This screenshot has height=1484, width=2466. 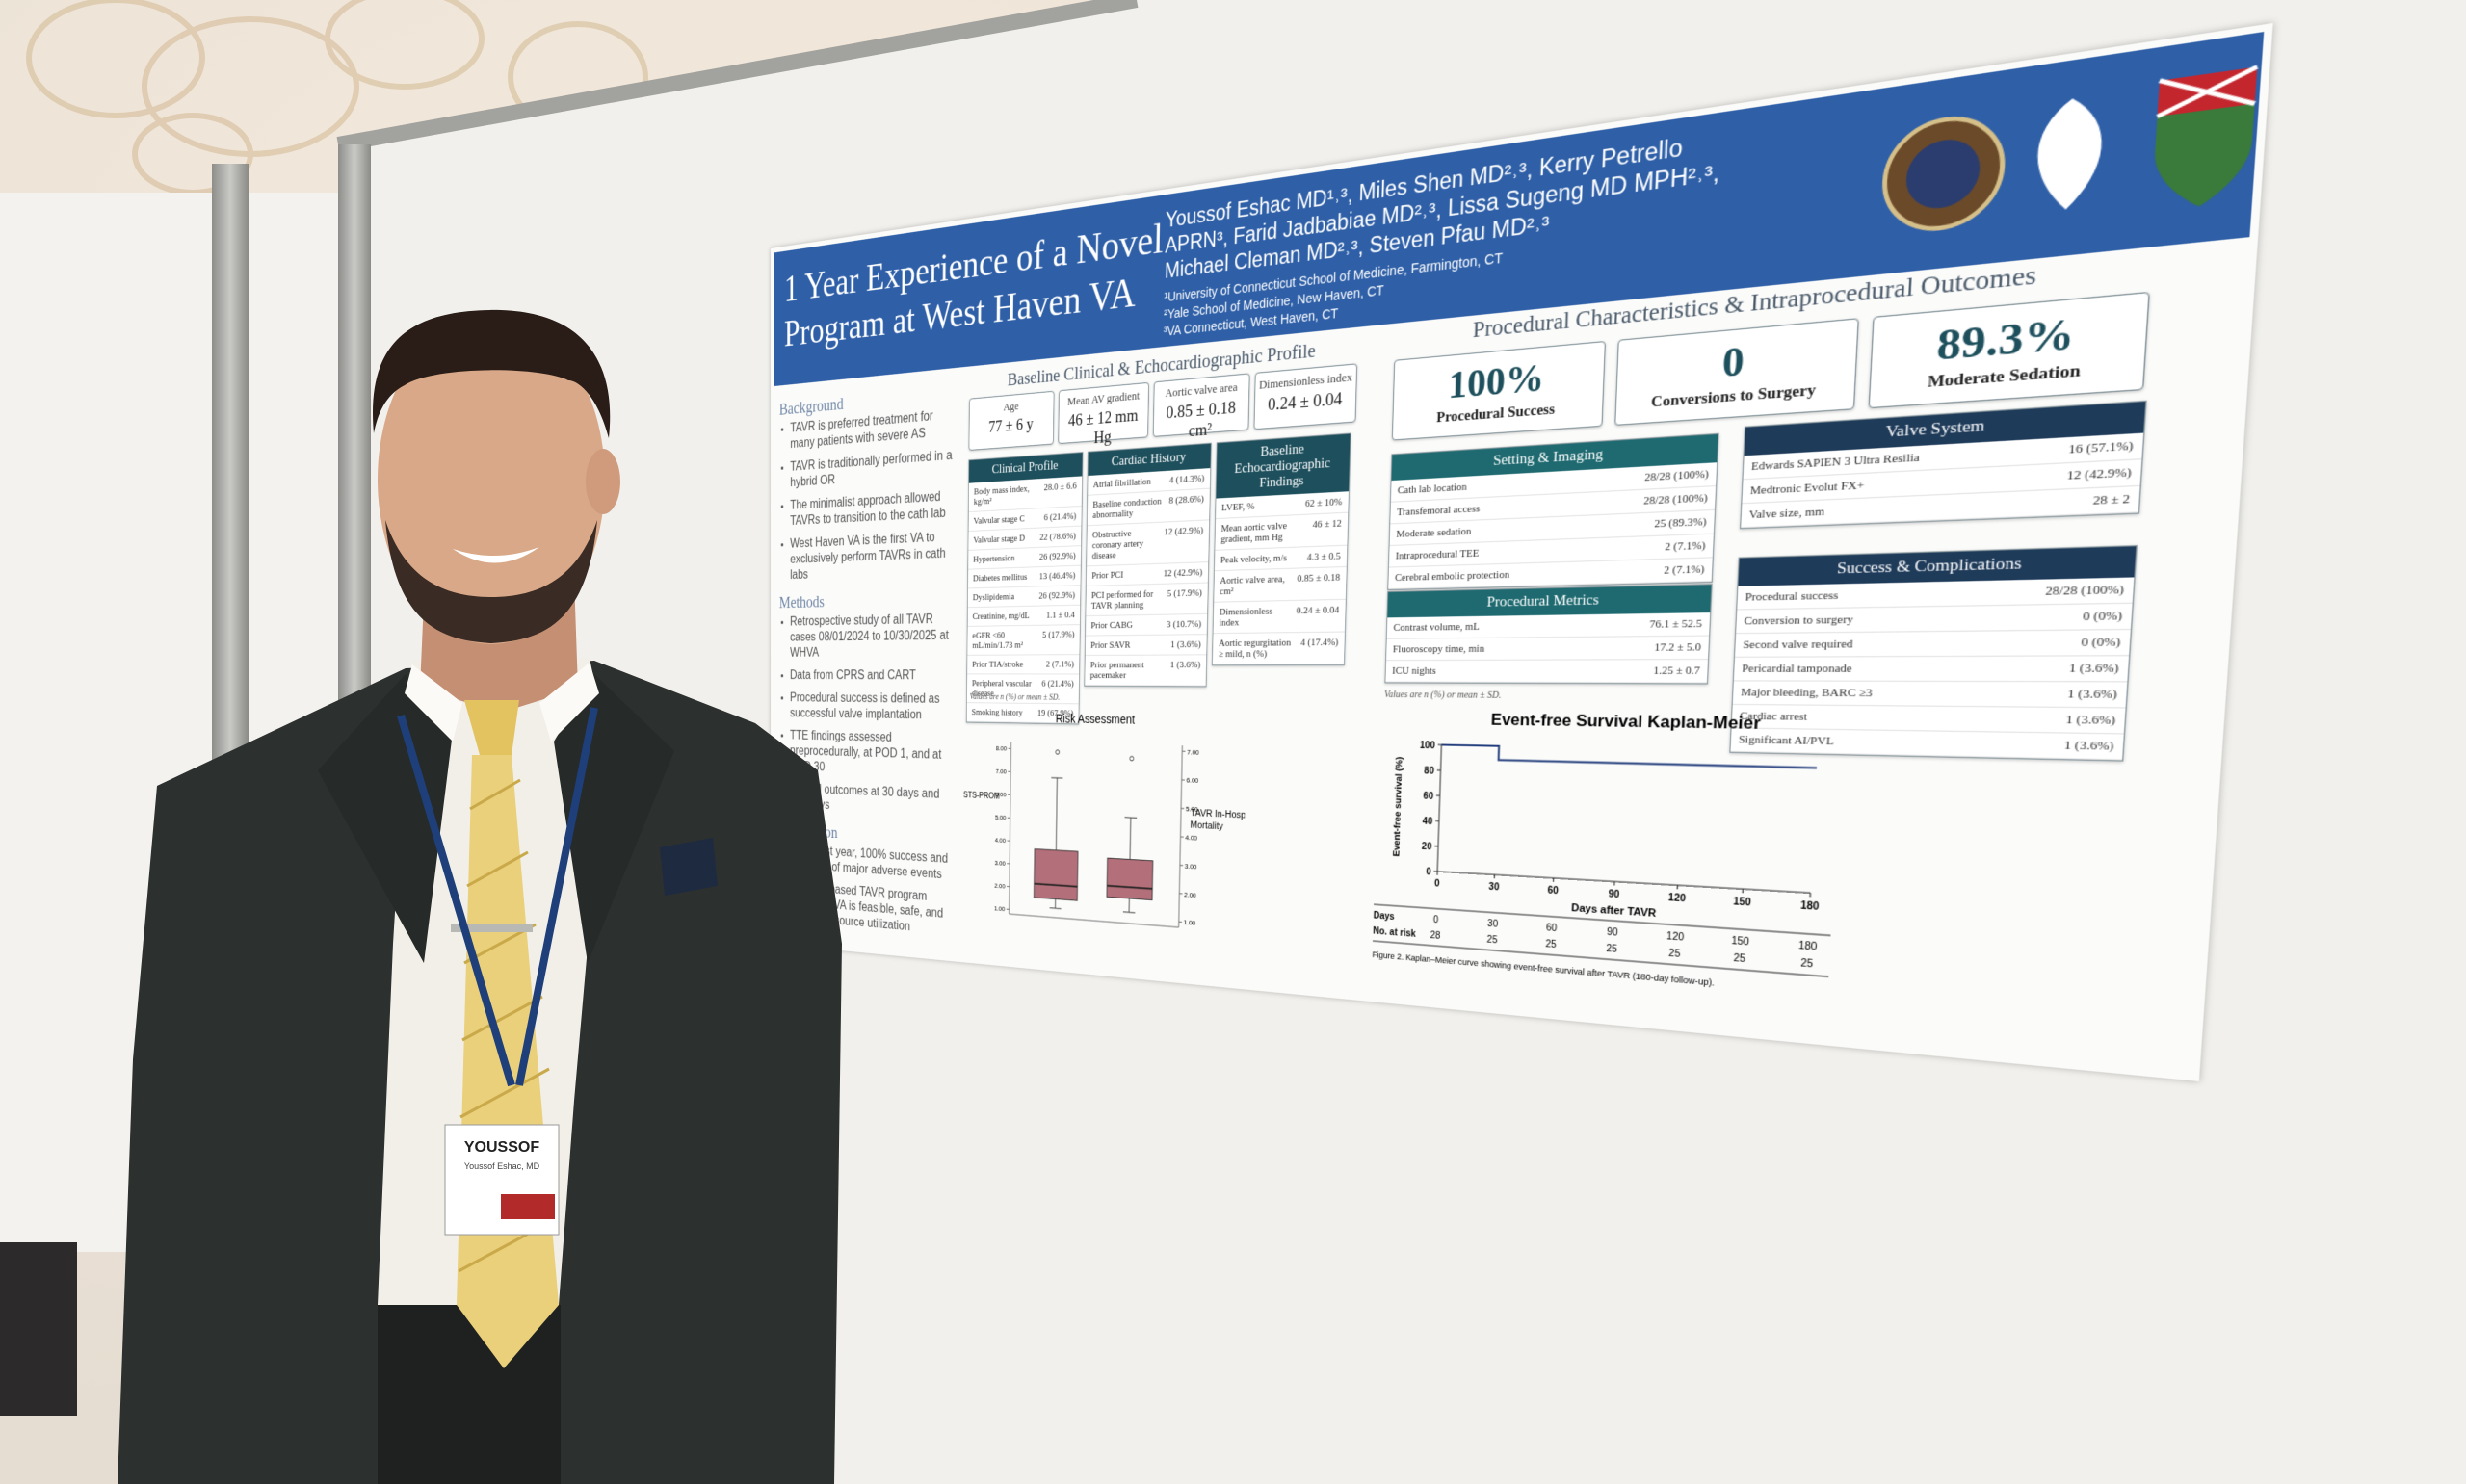 I want to click on x-tick-label: 150, so click(x=1742, y=903).